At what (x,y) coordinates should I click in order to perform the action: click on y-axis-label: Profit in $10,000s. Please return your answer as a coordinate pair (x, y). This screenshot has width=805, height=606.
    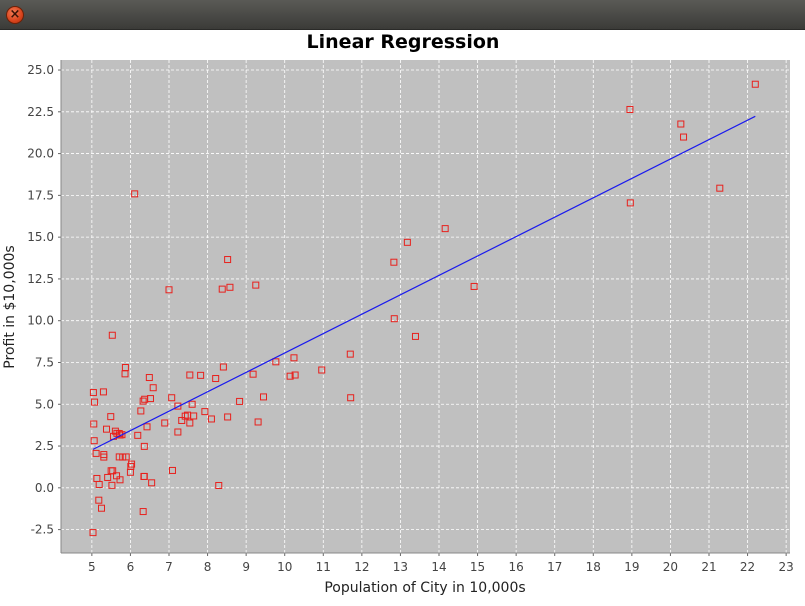
    Looking at the image, I should click on (10, 306).